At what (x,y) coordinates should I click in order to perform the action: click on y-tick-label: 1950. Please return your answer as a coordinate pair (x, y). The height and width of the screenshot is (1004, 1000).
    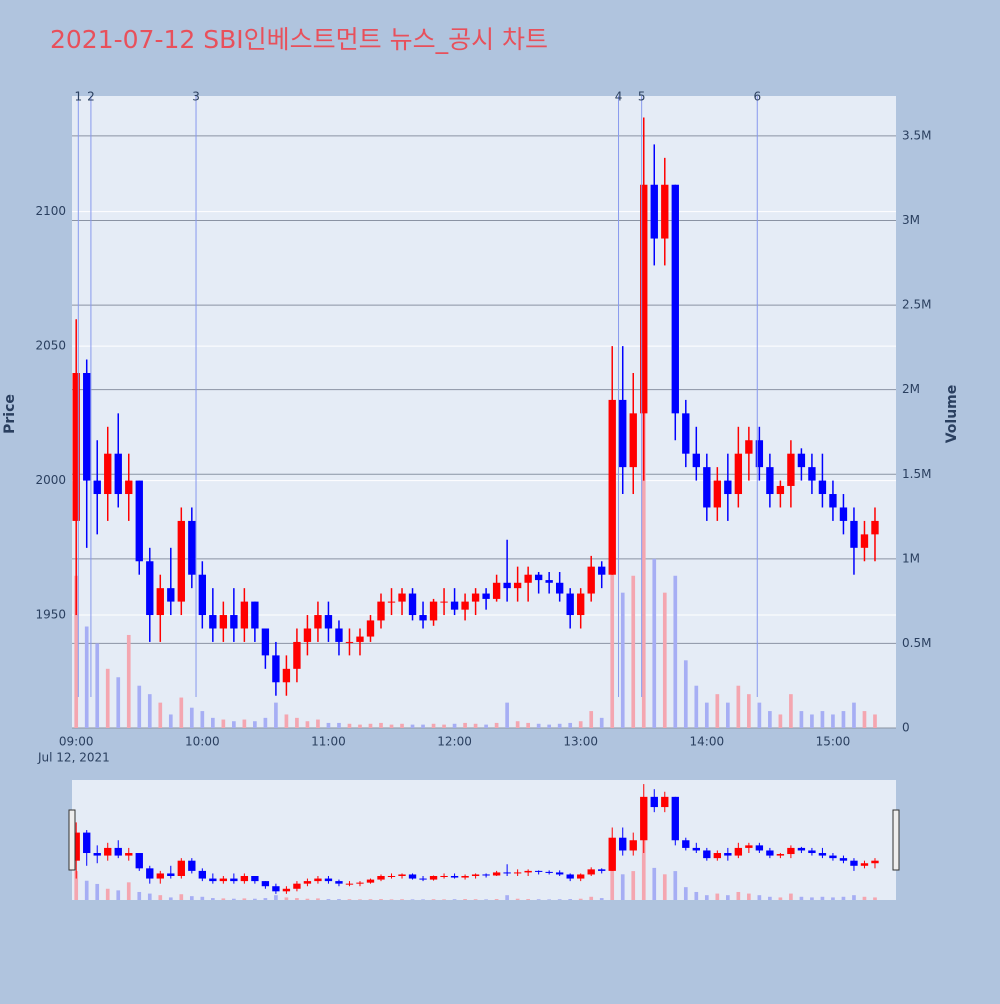
    Looking at the image, I should click on (50, 615).